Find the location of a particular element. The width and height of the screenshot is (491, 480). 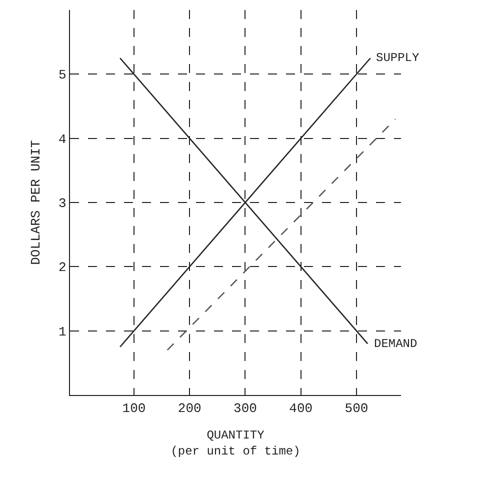

x-tick-label: 400 is located at coordinates (301, 408).